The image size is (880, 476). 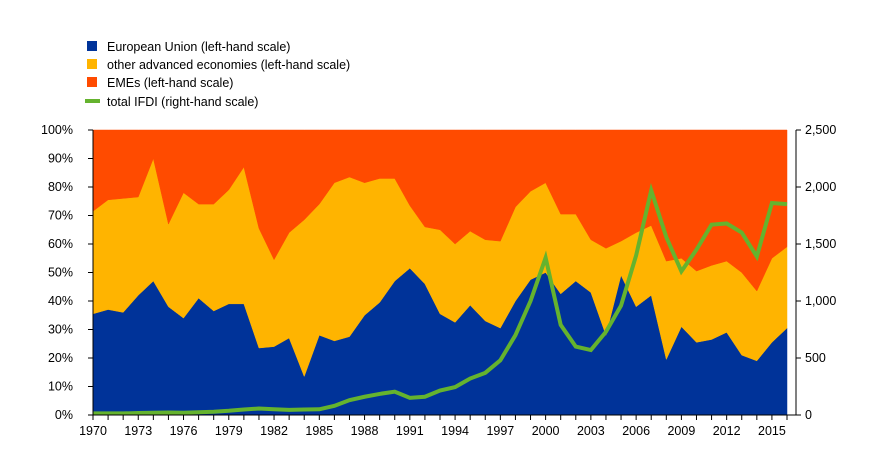 I want to click on legend-marker-other-advanced, so click(x=92, y=64).